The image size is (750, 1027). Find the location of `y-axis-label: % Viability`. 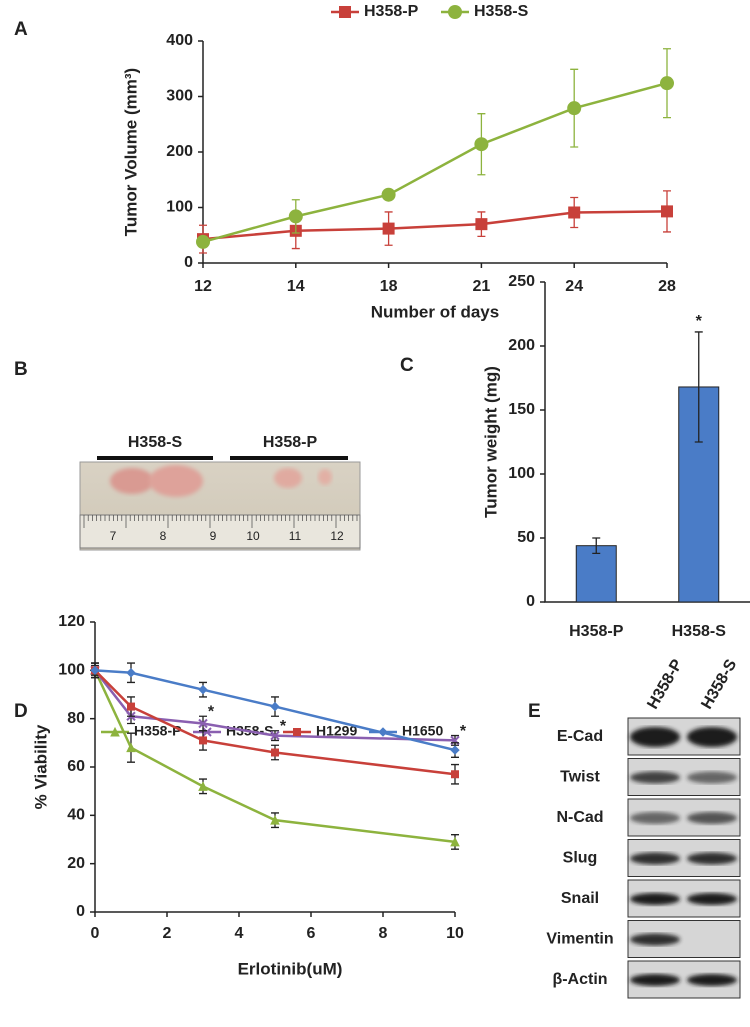

y-axis-label: % Viability is located at coordinates (40, 766).